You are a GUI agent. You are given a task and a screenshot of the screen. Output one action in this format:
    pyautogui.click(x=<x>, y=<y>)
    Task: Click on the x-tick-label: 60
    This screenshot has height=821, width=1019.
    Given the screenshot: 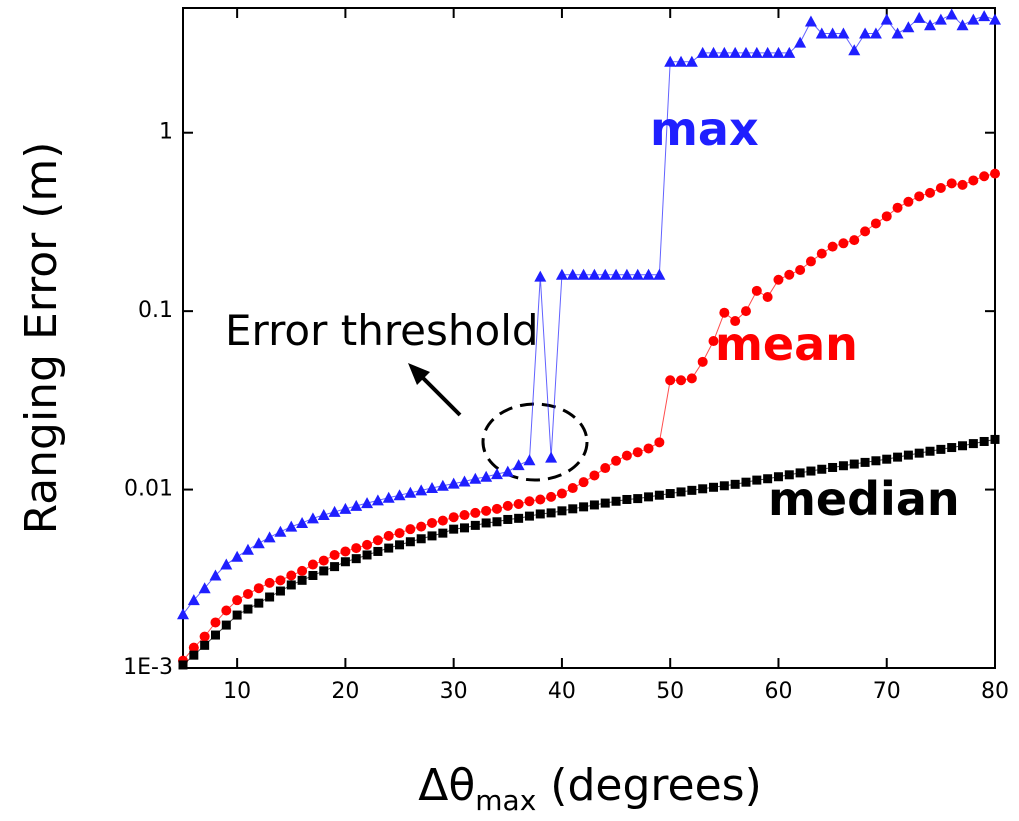 What is the action you would take?
    pyautogui.click(x=778, y=691)
    